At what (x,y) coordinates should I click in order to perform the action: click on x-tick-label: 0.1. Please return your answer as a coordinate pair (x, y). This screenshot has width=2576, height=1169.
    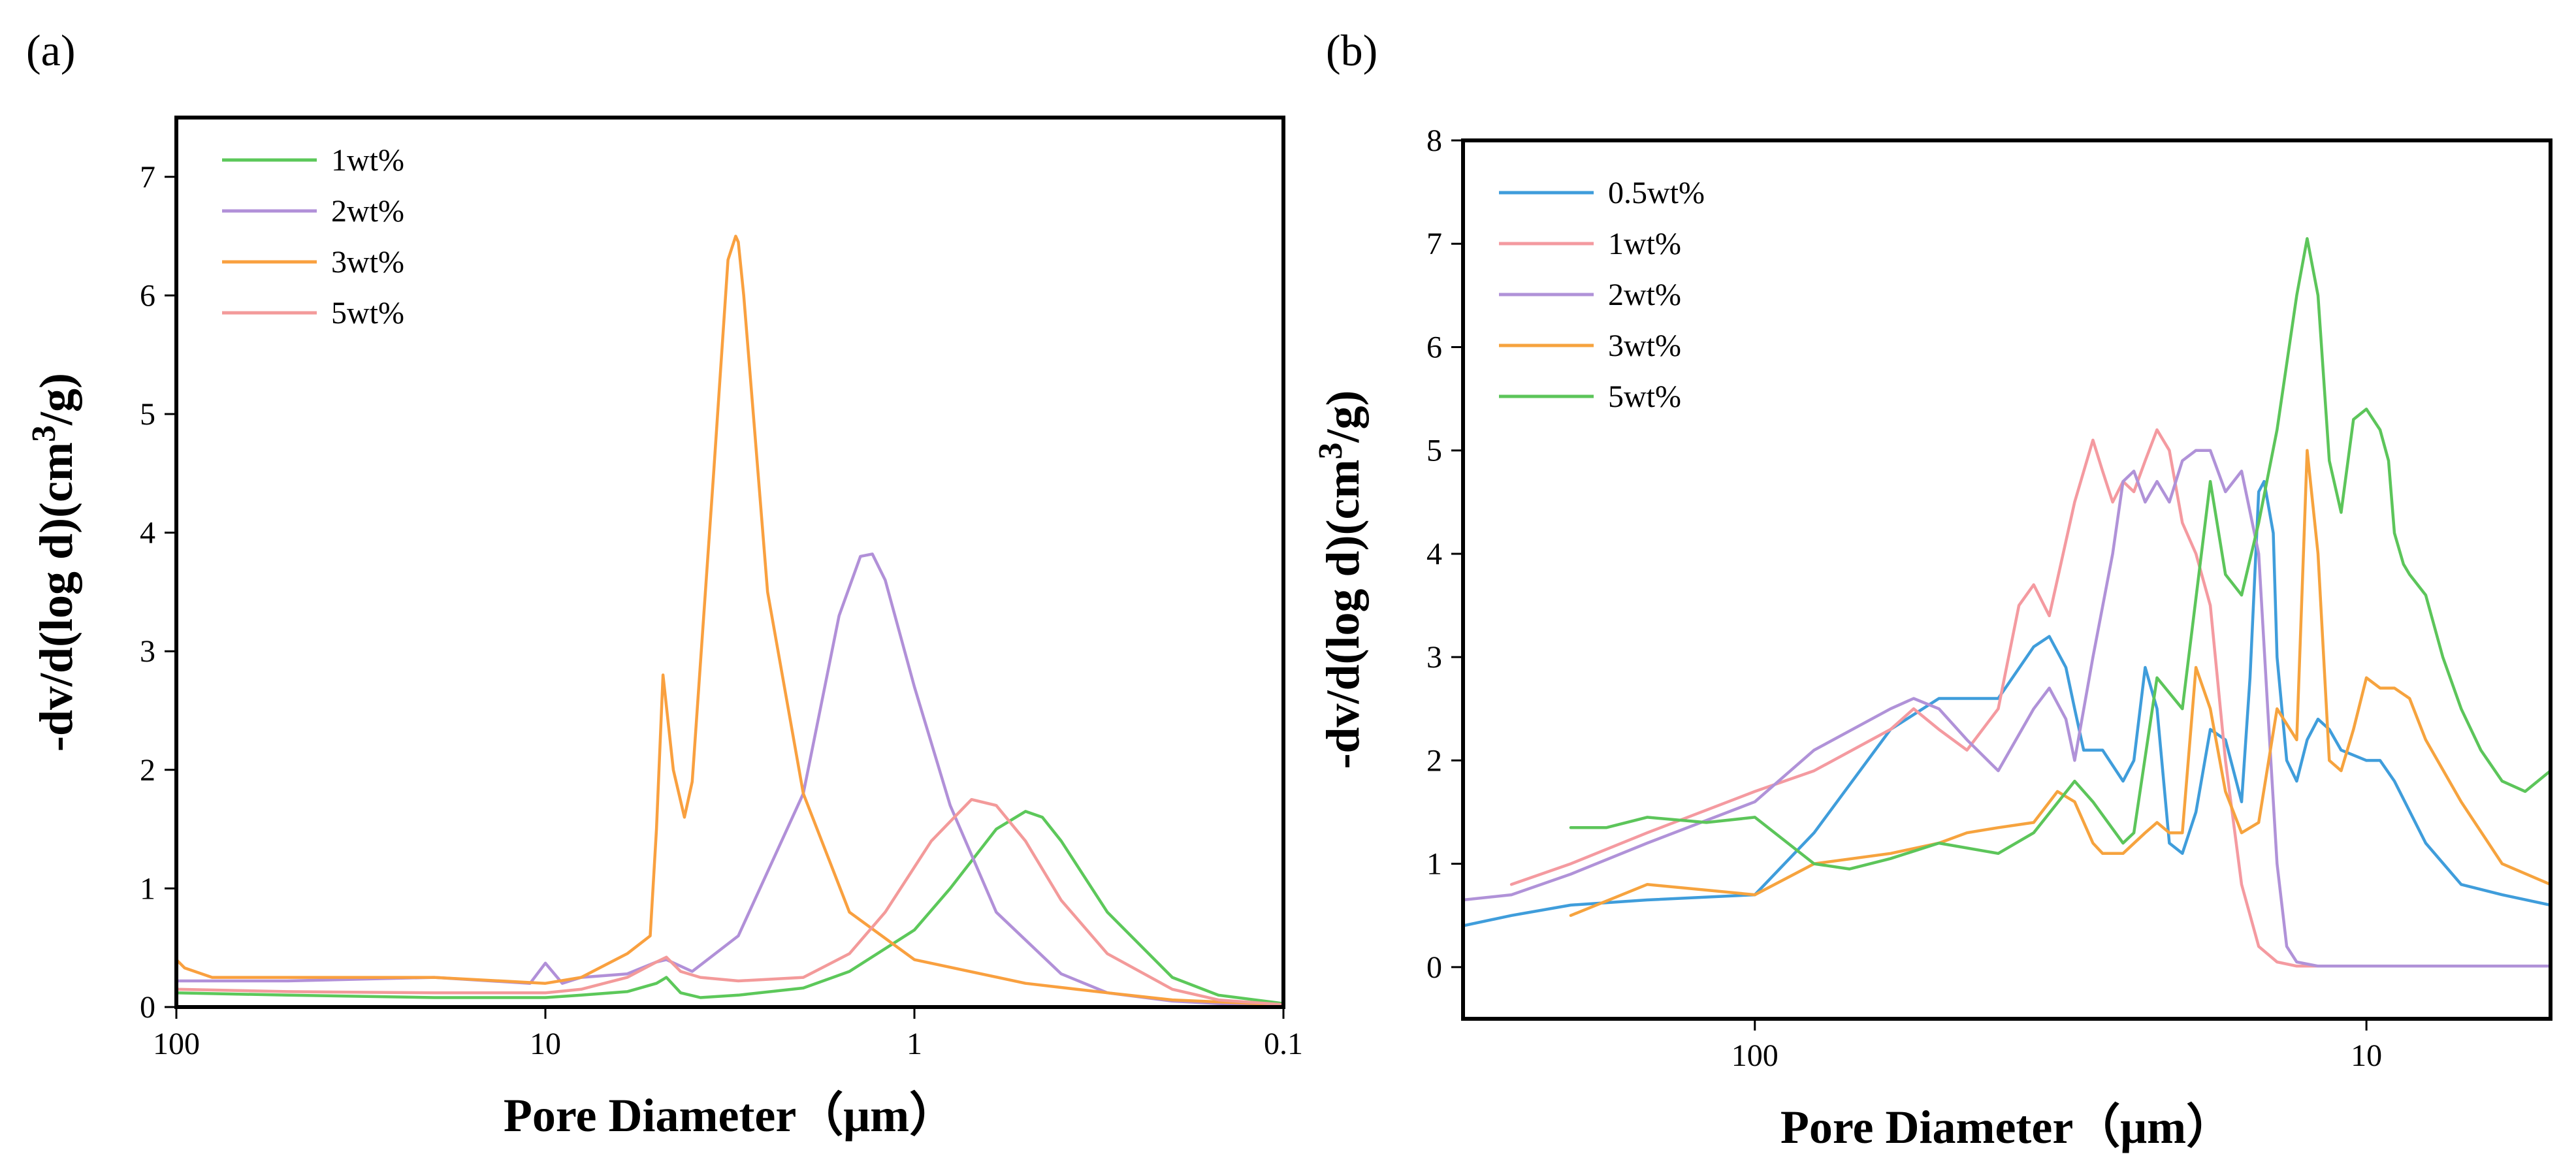
    Looking at the image, I should click on (1283, 1044).